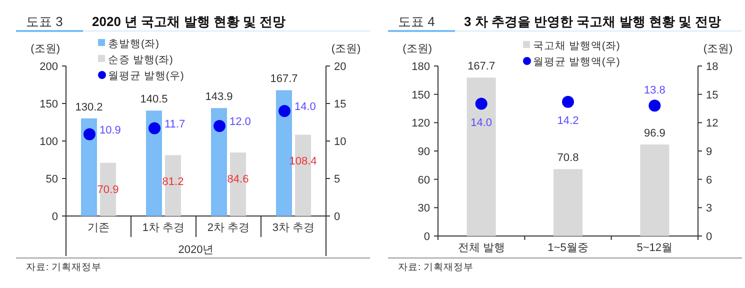  Describe the element at coordinates (481, 248) in the screenshot. I see `x-tick-label: 전체 발행` at that location.